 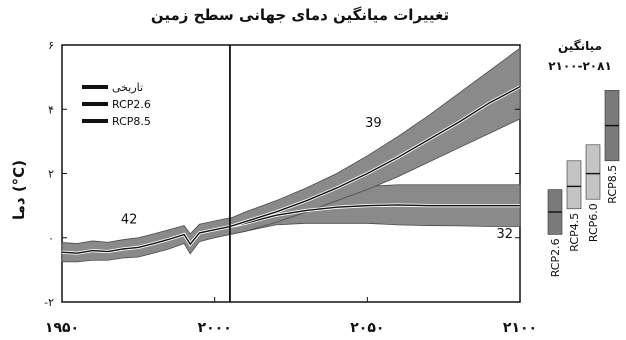 I want to click on legend-label: RCP2.6, so click(x=131, y=104).